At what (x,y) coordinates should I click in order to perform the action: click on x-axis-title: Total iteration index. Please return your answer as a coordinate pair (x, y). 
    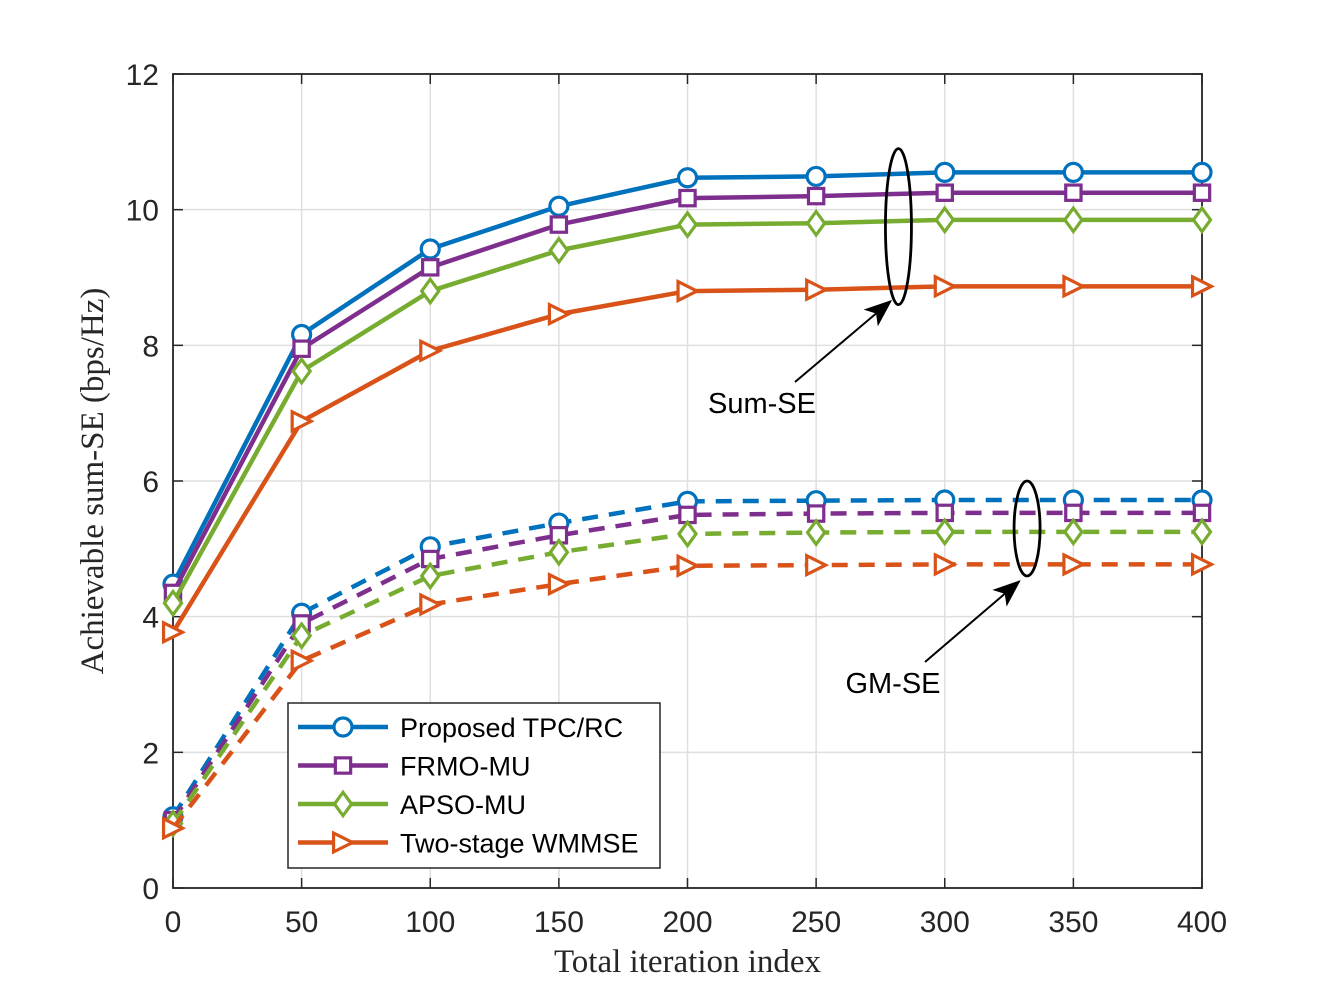
    Looking at the image, I should click on (688, 962).